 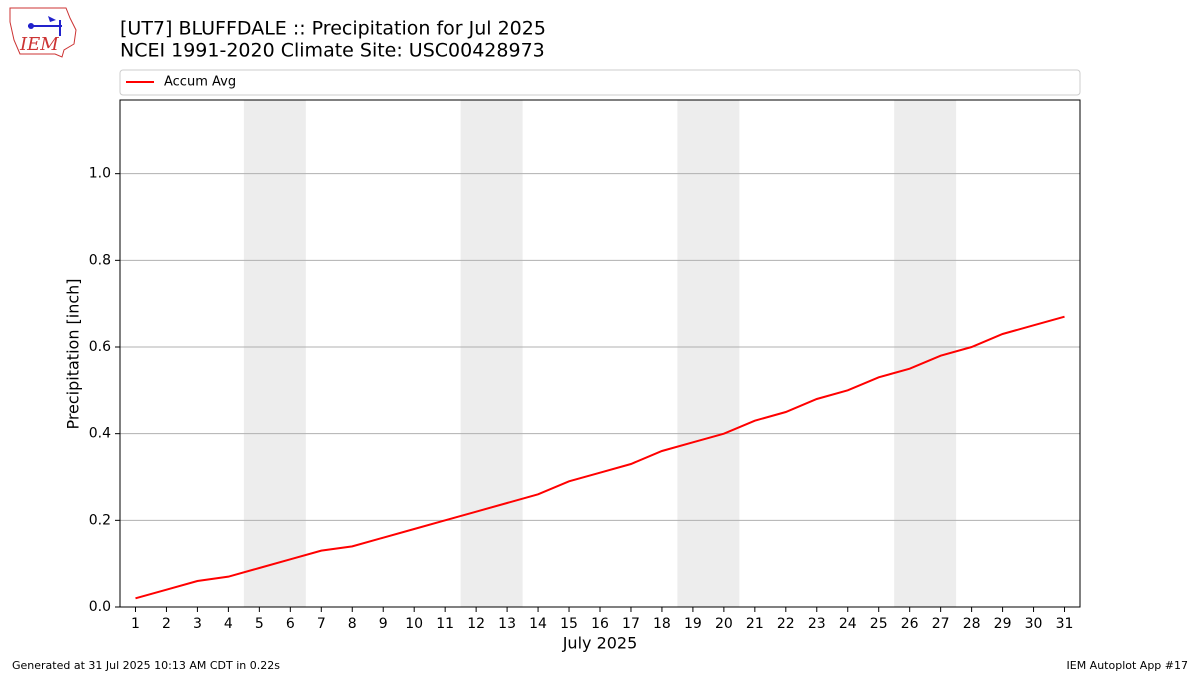 I want to click on x-tick-label: 7, so click(x=321, y=624).